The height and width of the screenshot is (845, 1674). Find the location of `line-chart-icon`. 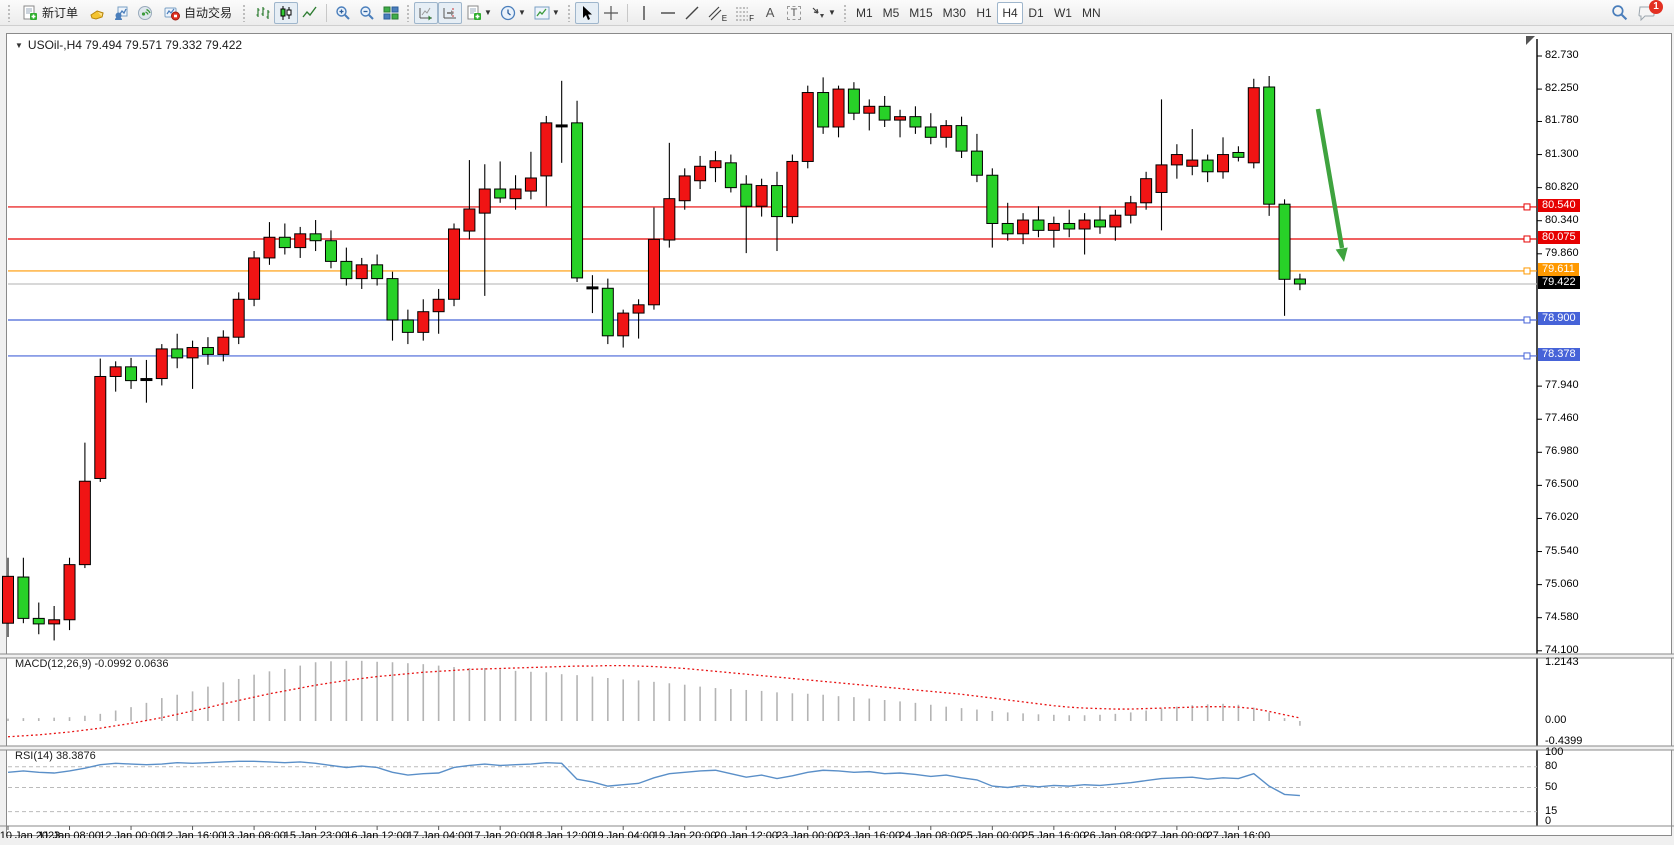

line-chart-icon is located at coordinates (309, 11).